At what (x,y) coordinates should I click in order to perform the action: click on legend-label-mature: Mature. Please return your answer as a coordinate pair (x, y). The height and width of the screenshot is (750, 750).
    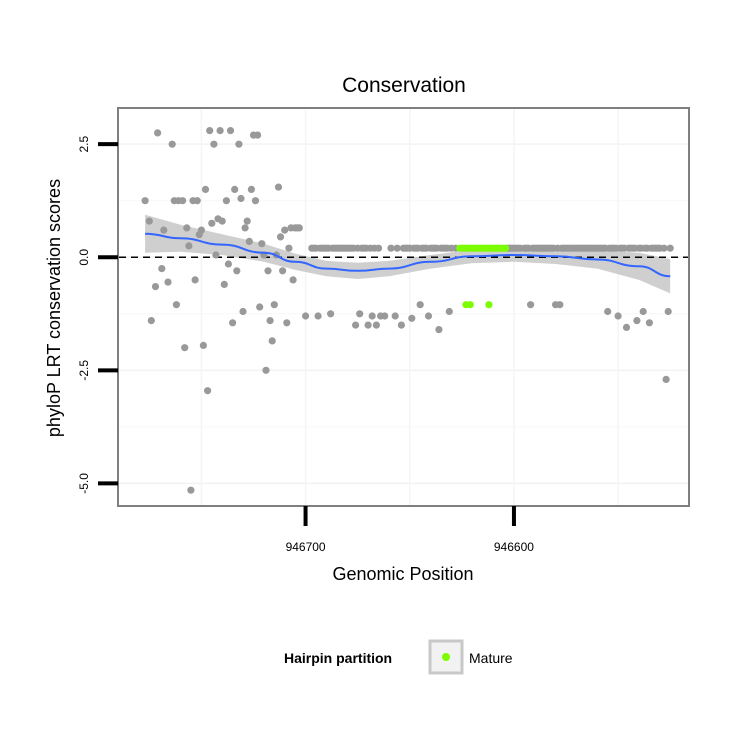
    Looking at the image, I should click on (491, 658).